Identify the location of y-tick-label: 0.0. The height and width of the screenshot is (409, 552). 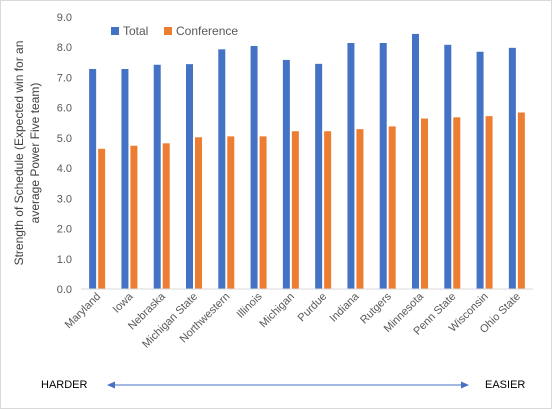
(64, 290).